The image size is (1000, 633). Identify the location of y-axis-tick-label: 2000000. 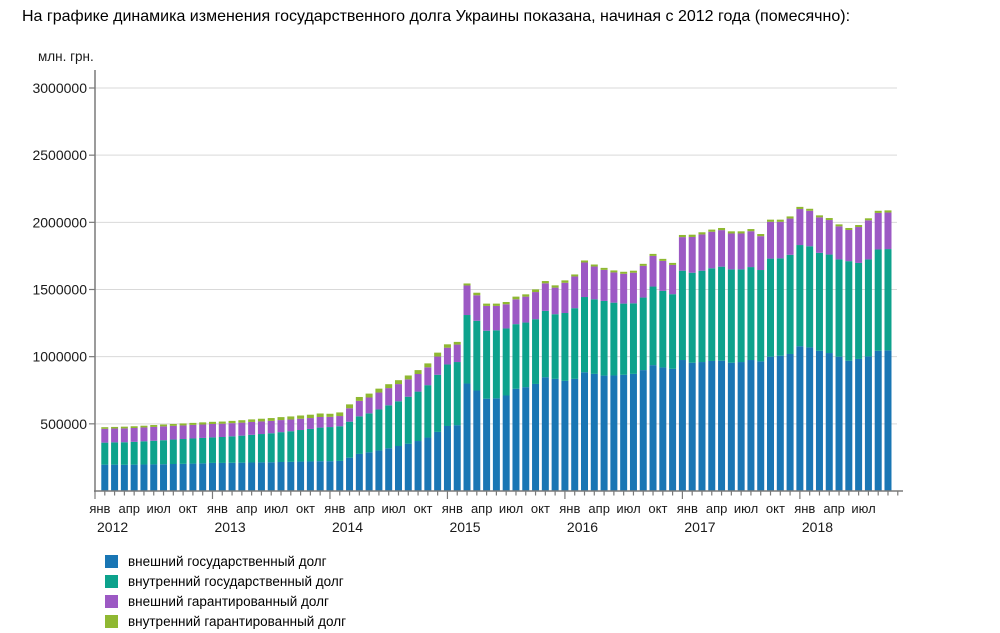
(59, 222).